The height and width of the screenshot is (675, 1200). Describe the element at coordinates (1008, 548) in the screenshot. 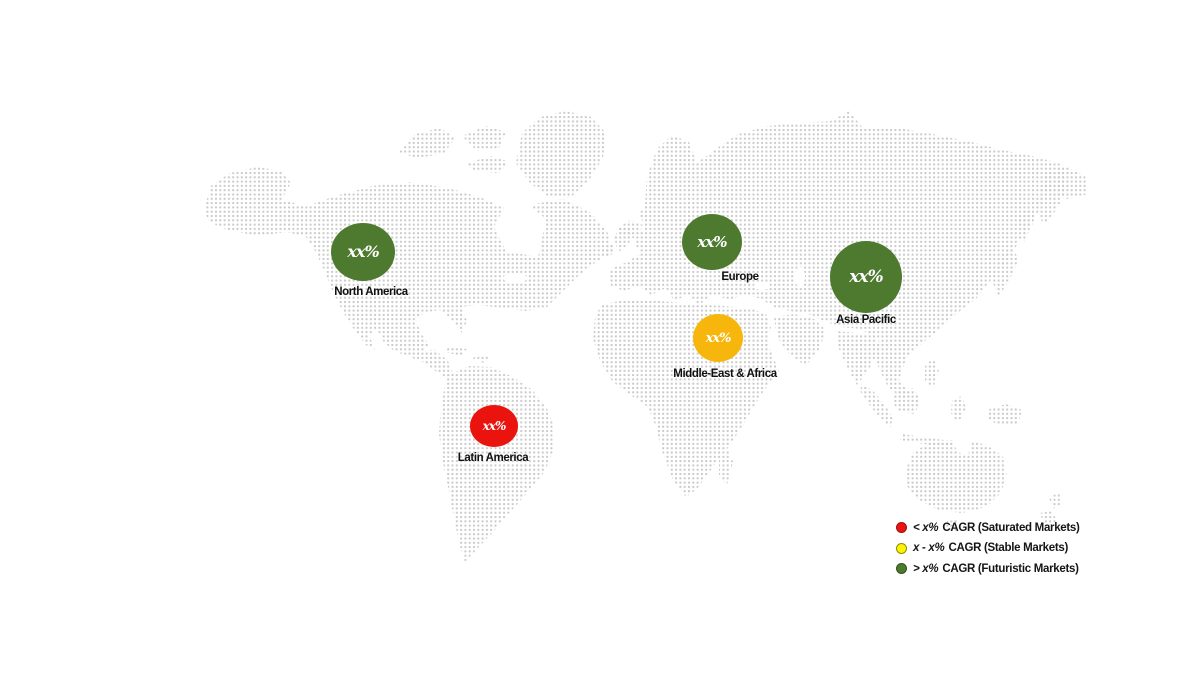

I see `legend-description: CAGR (Stable Markets)` at that location.